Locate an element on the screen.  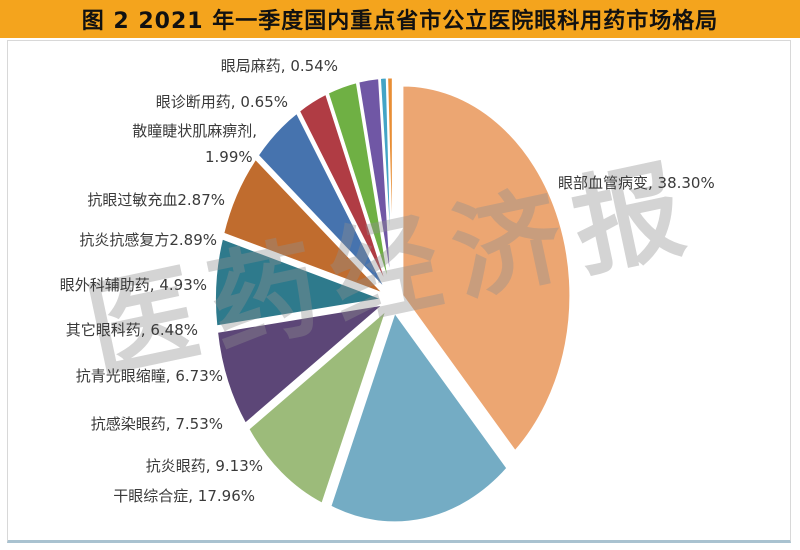
pie-slice-抗青光眼缩瞳 is located at coordinates (300, 282).